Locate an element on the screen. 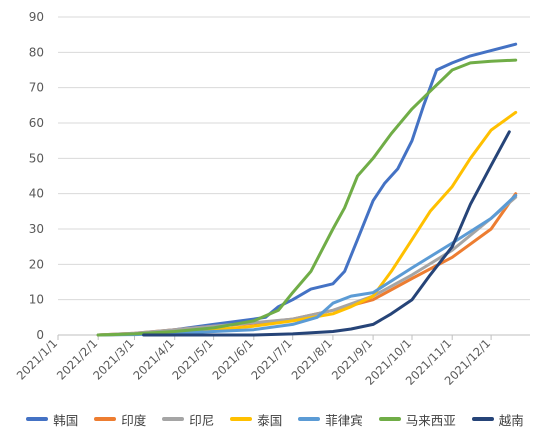  y-tick-label: 40 is located at coordinates (36, 194).